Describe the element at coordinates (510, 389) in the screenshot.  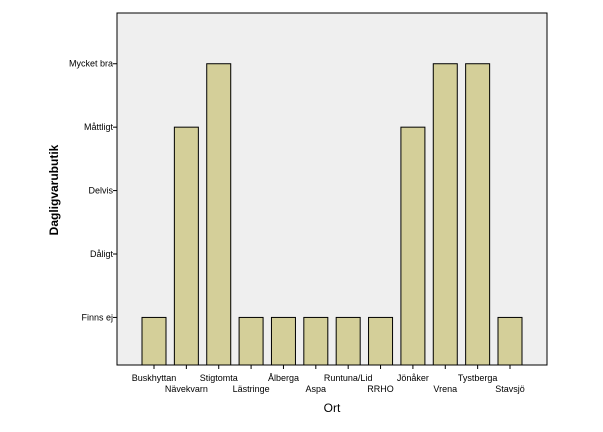
I see `x-tick-label: Stavsjö` at that location.